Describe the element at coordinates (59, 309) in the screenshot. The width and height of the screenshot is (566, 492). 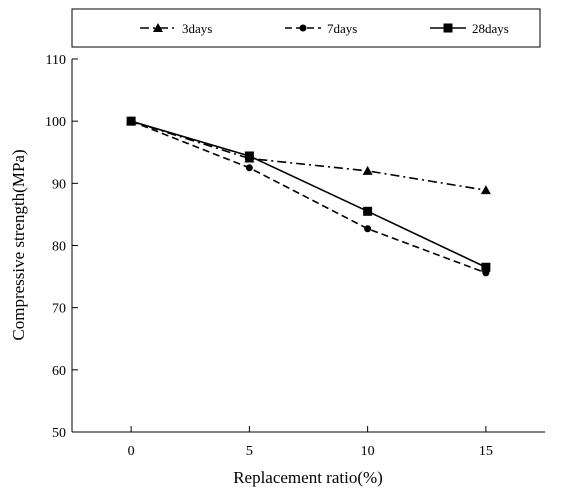
I see `y-tick-label: 70` at that location.